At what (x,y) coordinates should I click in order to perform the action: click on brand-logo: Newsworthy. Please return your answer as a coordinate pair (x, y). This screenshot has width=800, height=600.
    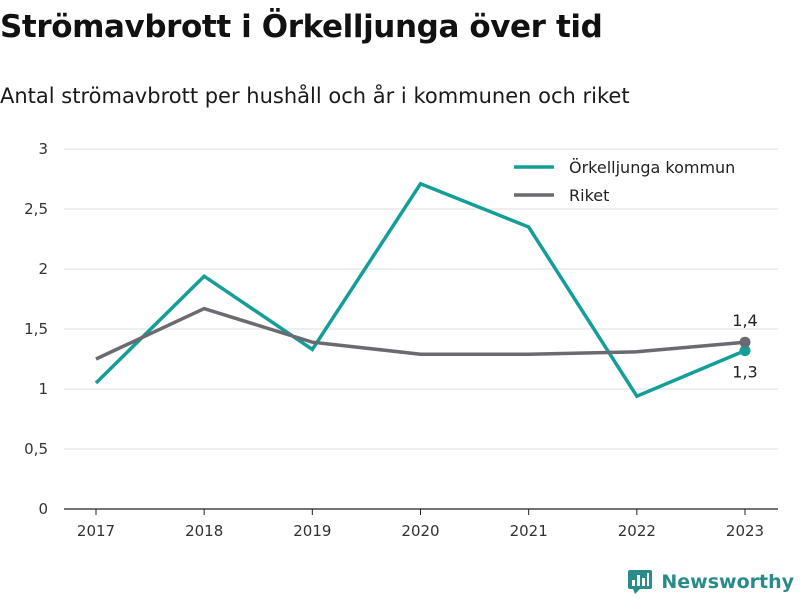
    Looking at the image, I should click on (710, 582).